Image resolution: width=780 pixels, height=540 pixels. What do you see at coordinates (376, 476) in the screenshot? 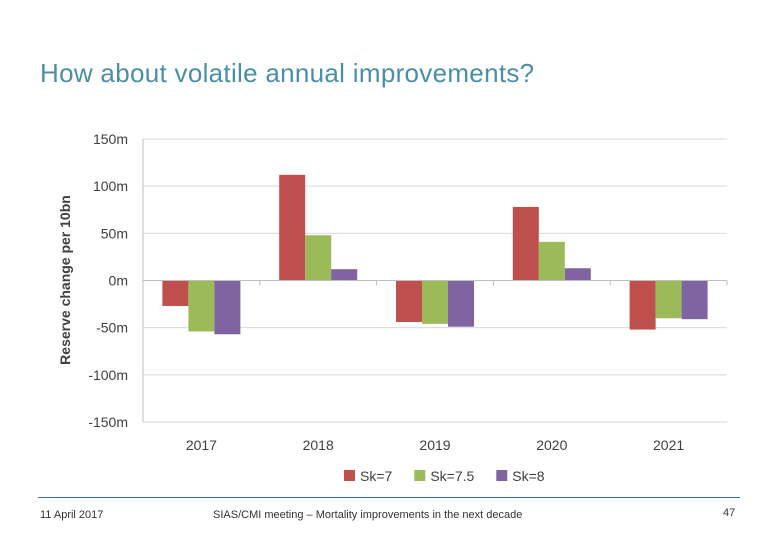
I see `legend-label: Sk=7` at bounding box center [376, 476].